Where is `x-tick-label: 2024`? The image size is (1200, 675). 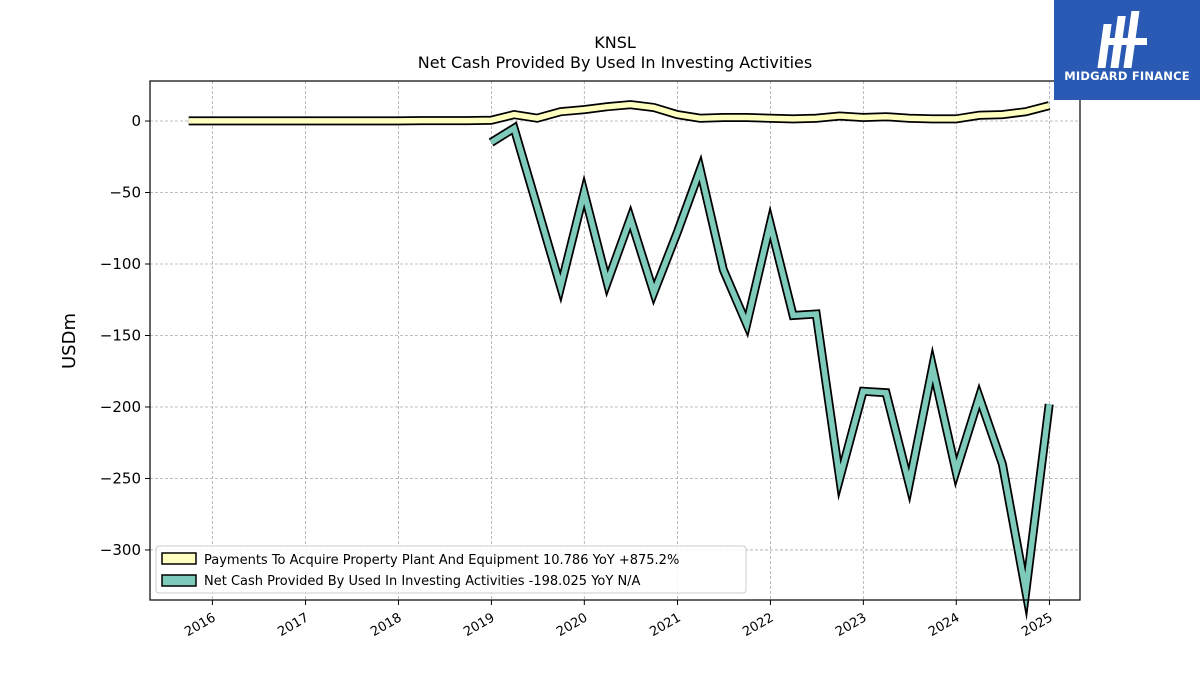 x-tick-label: 2024 is located at coordinates (944, 625).